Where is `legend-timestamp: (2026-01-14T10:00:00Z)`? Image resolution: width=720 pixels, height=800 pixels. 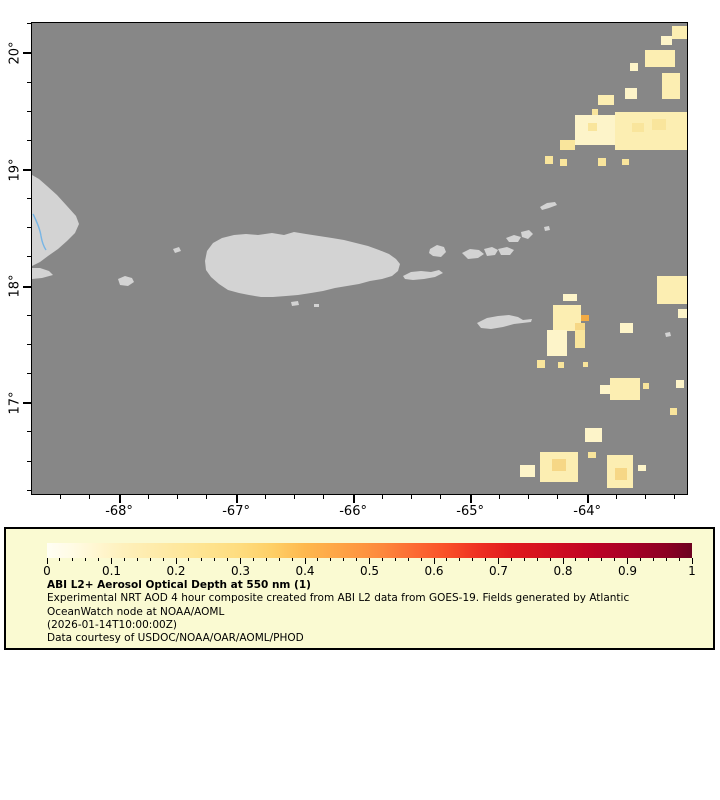
legend-timestamp: (2026-01-14T10:00:00Z) is located at coordinates (112, 624).